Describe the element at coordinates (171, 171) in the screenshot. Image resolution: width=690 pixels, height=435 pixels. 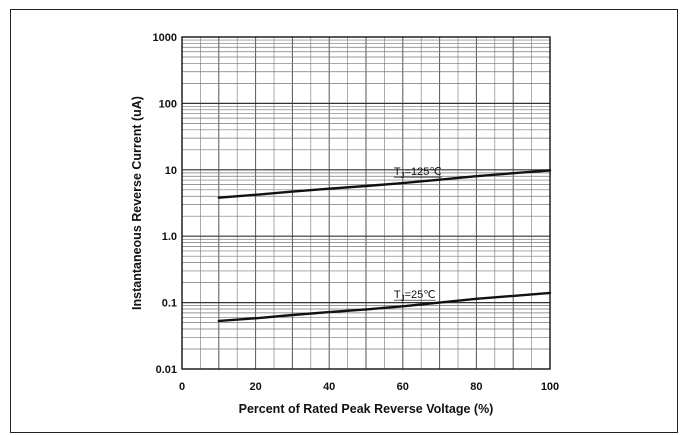
I see `y-tick-label: 10` at that location.